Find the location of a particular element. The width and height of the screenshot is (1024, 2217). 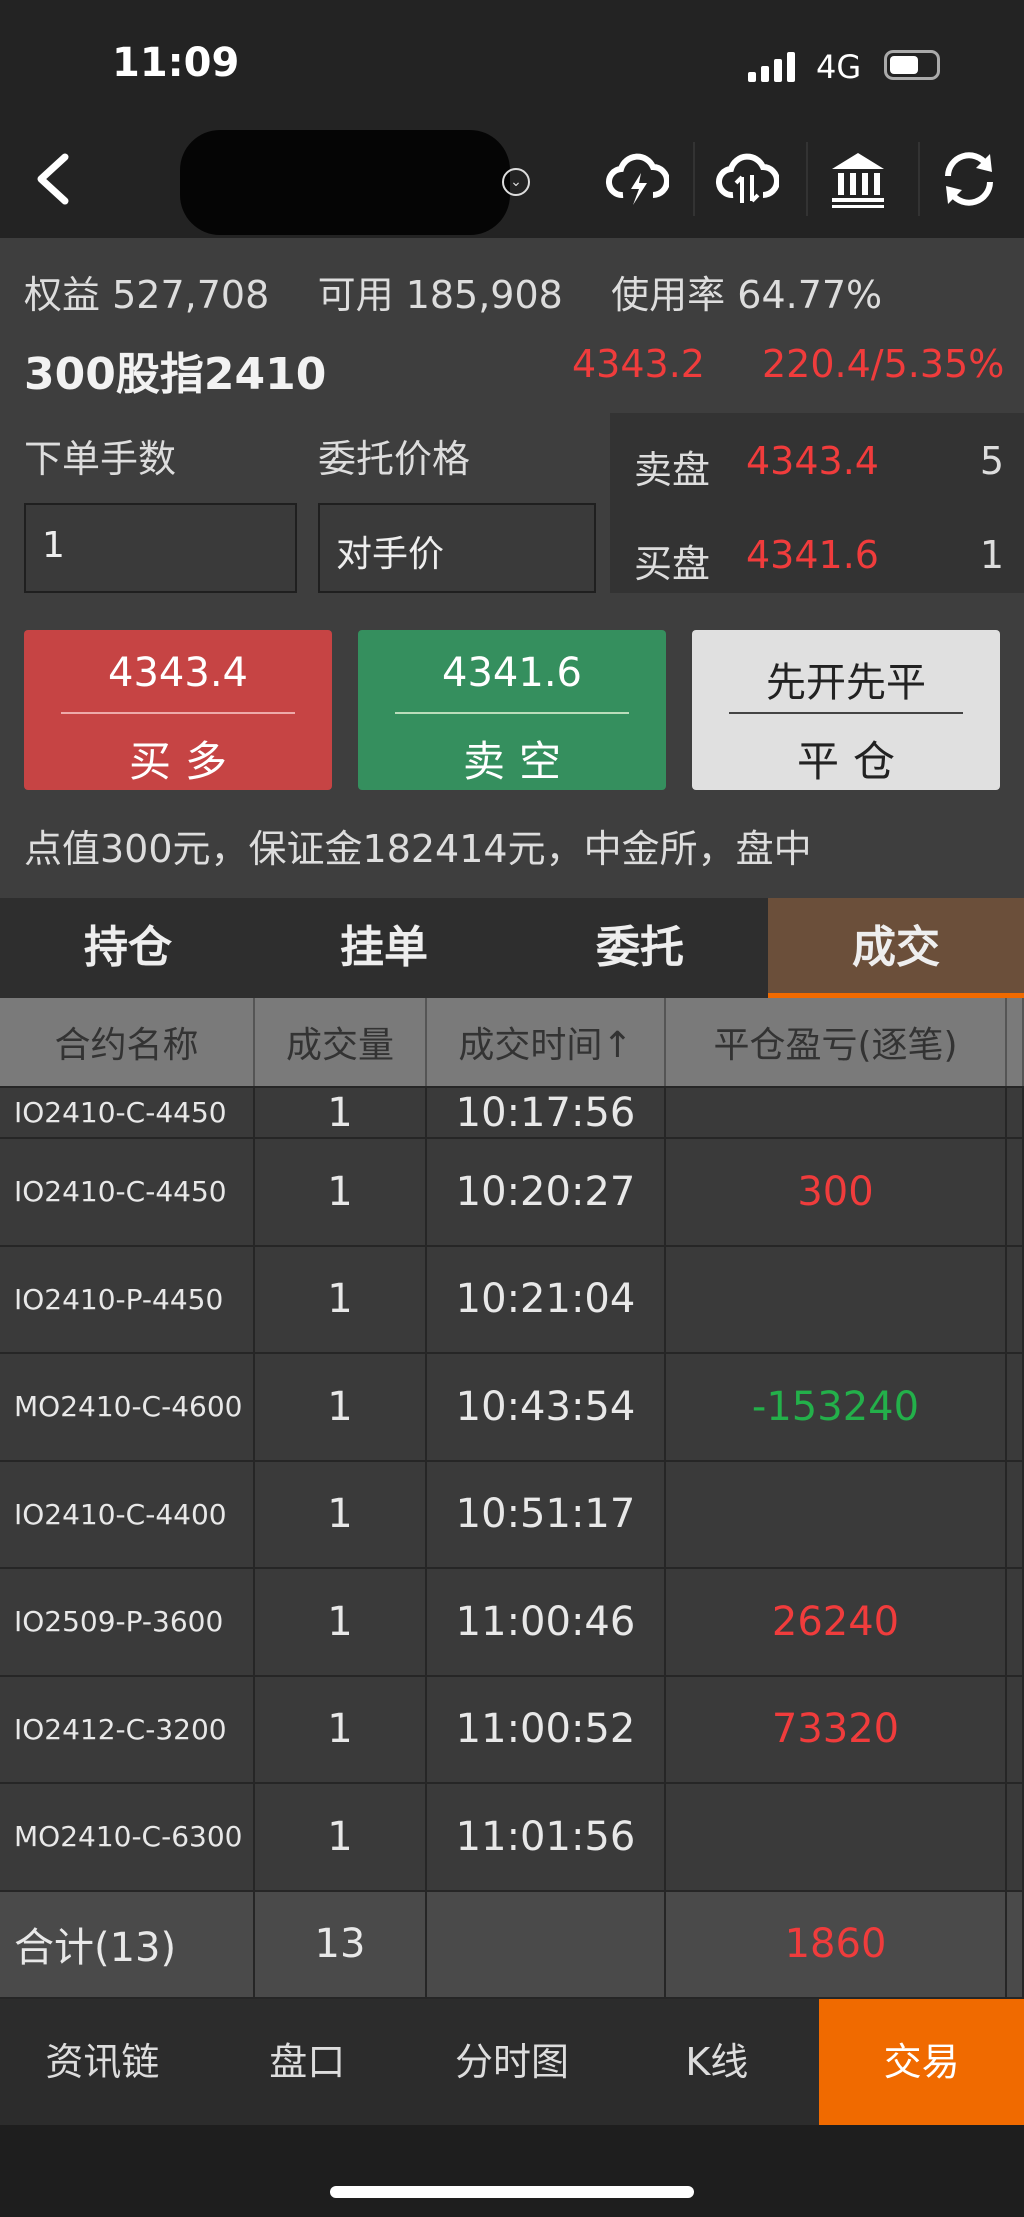

contract-name: 300股指2410 is located at coordinates (175, 374).